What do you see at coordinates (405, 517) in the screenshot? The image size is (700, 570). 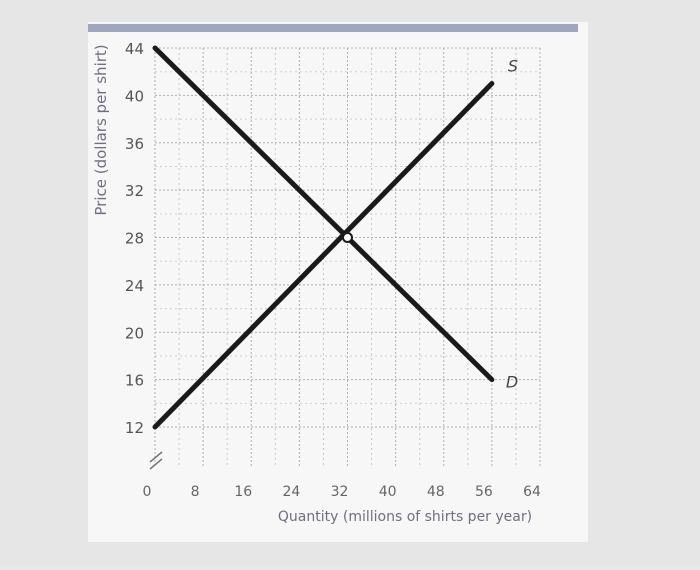 I see `x-axis-label: Quantity (millions of shirts per year)` at bounding box center [405, 517].